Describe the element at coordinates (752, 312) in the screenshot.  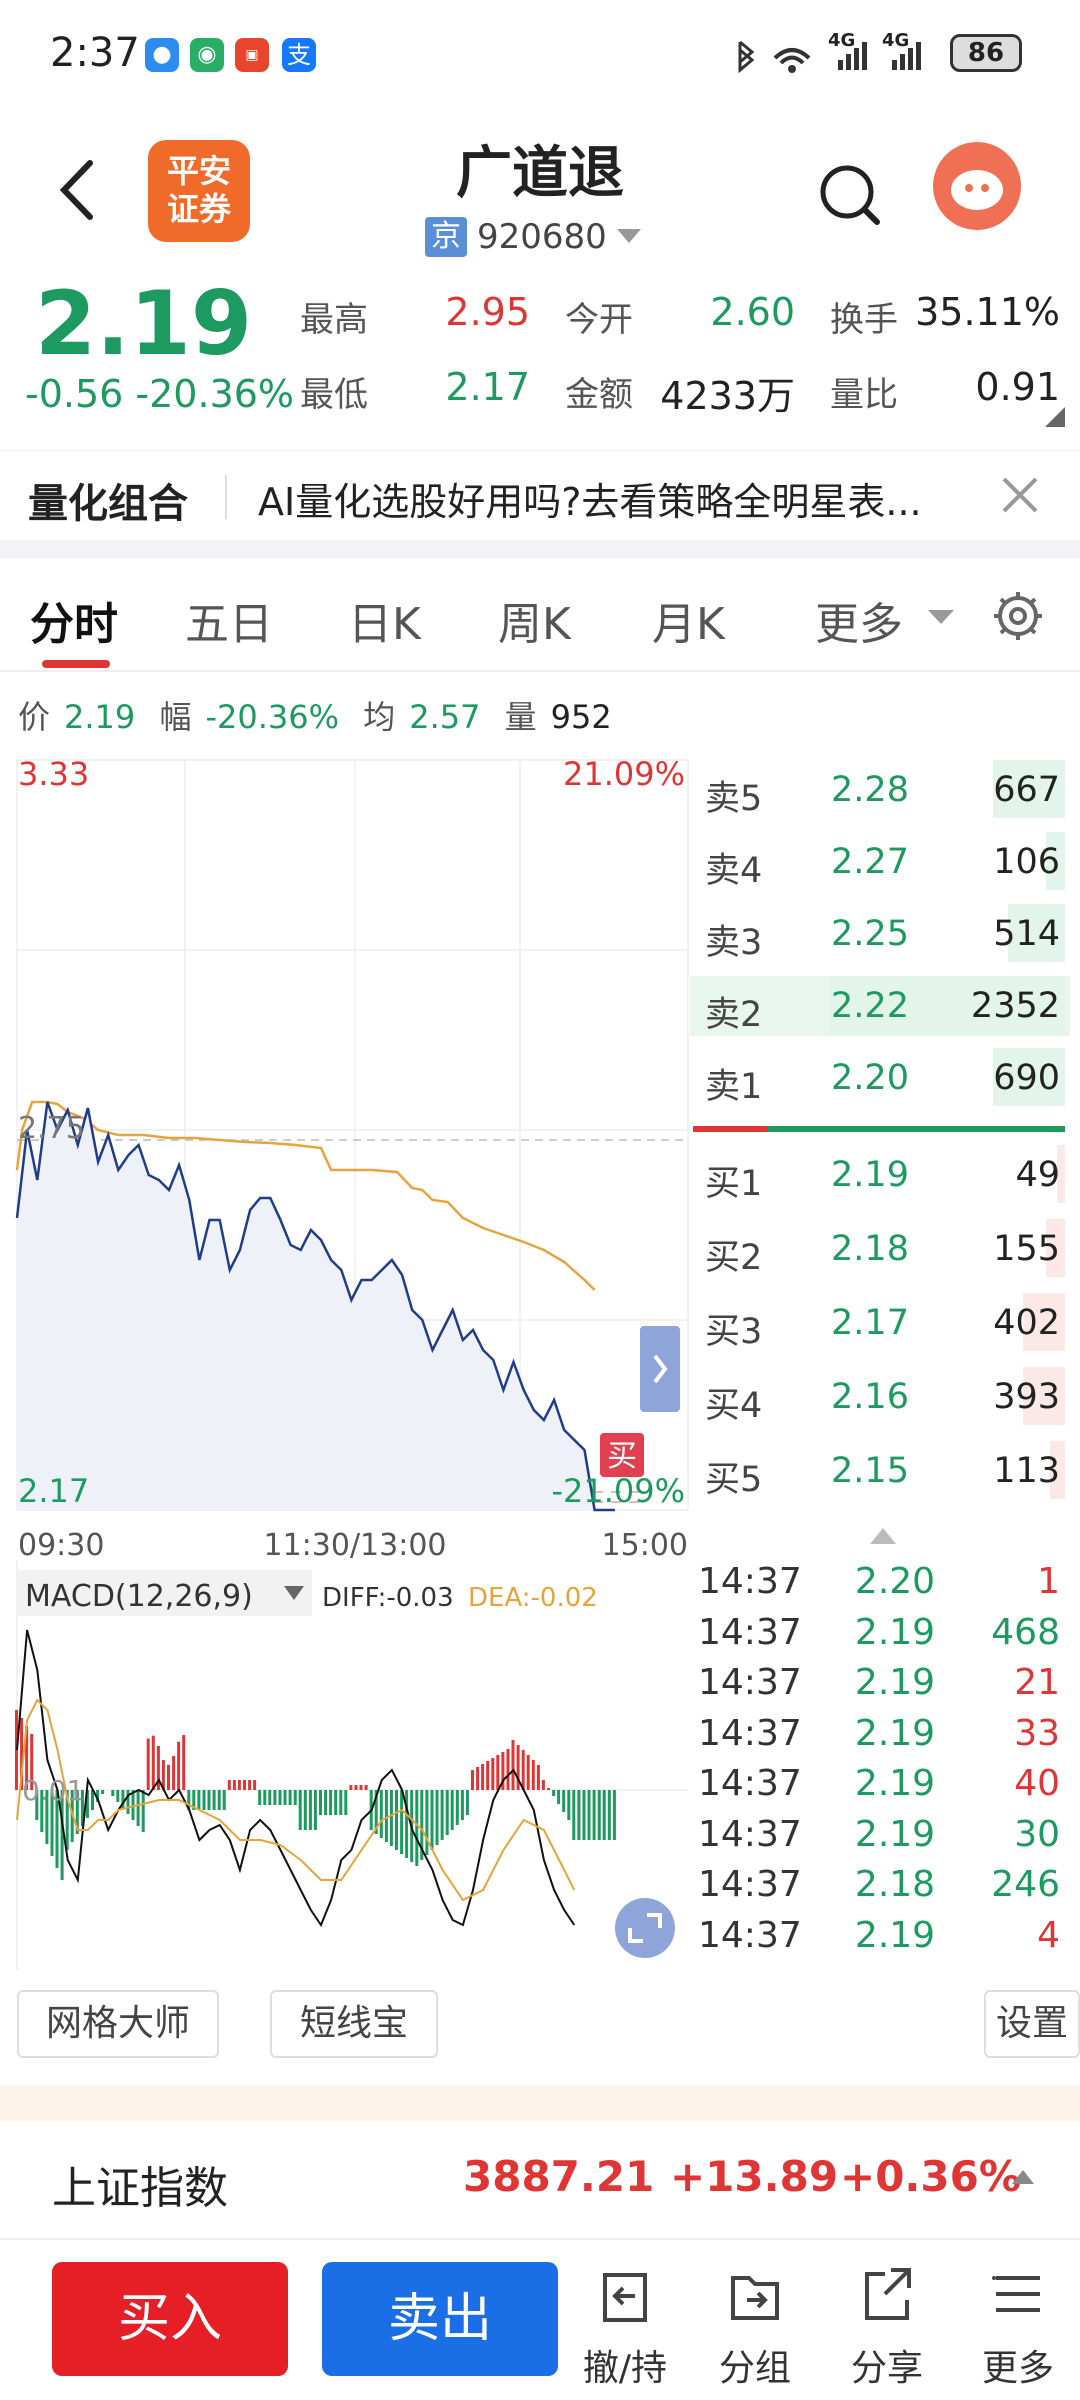
I see `open-value: 2.60` at that location.